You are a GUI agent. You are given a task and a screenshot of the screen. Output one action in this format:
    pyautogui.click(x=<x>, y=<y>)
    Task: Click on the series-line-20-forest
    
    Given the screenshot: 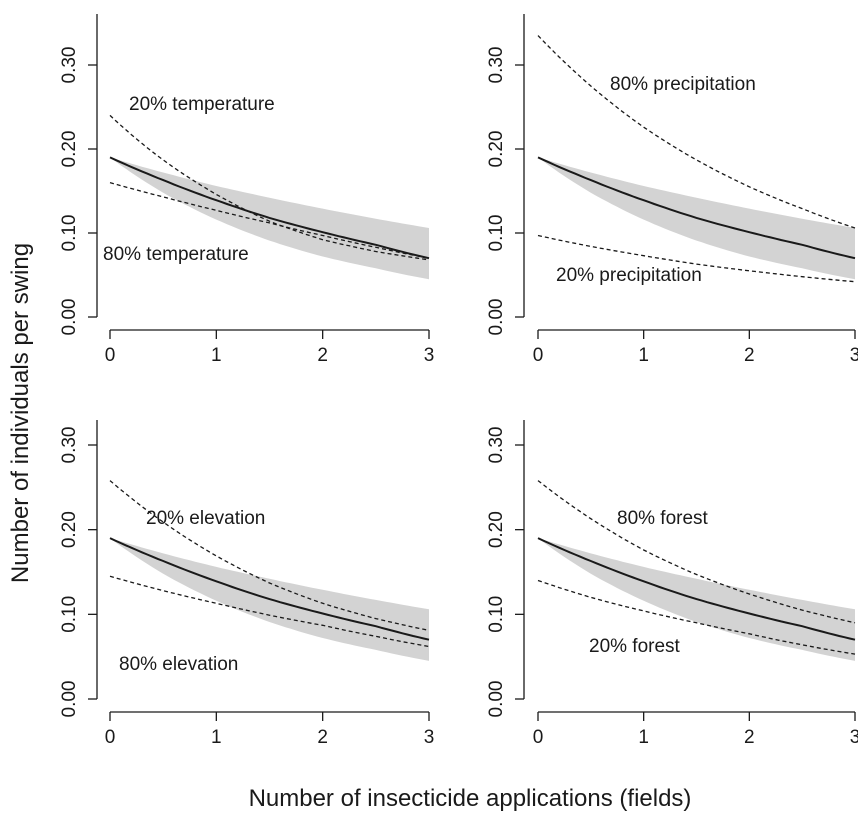 What is the action you would take?
    pyautogui.click(x=696, y=617)
    